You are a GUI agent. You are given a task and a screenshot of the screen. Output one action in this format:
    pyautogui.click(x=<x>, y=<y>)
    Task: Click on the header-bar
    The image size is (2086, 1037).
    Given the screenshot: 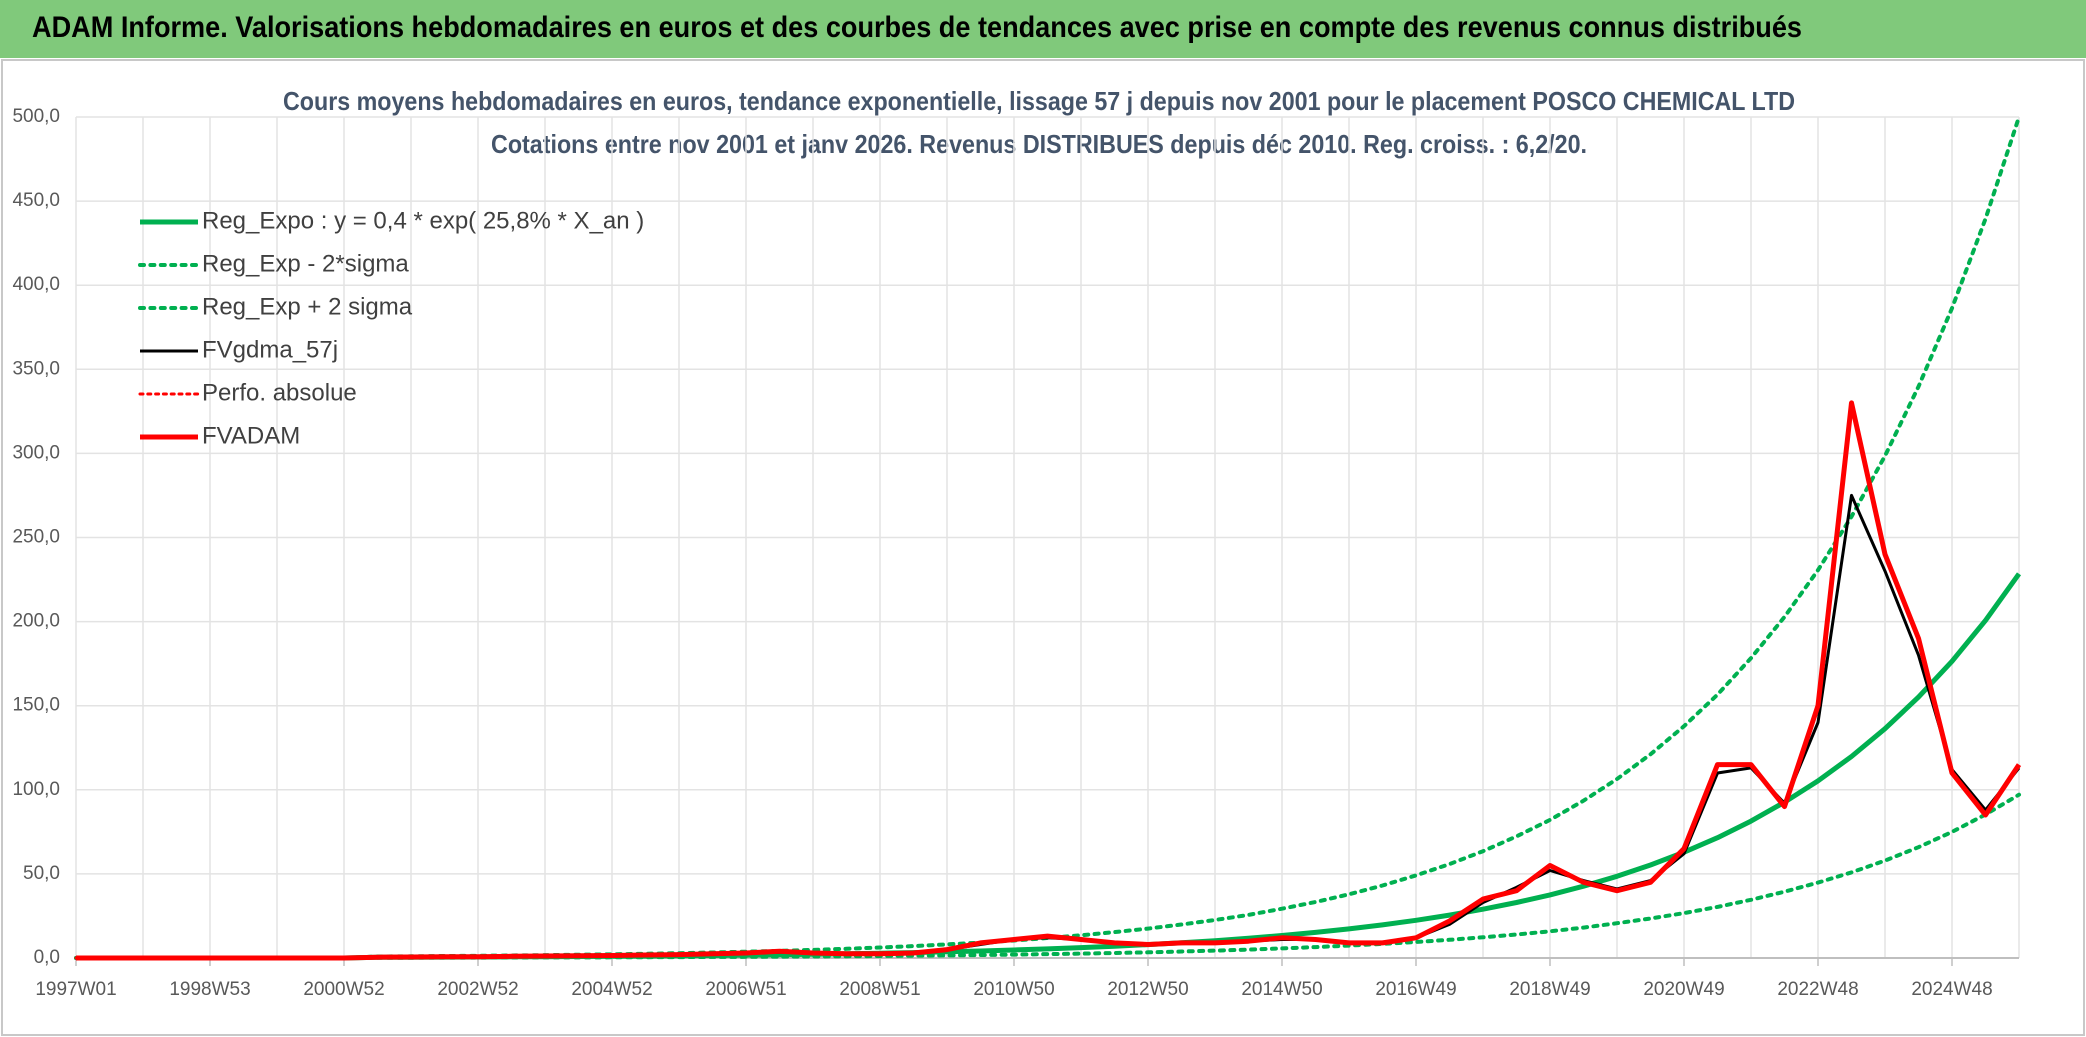 What is the action you would take?
    pyautogui.click(x=1043, y=29)
    